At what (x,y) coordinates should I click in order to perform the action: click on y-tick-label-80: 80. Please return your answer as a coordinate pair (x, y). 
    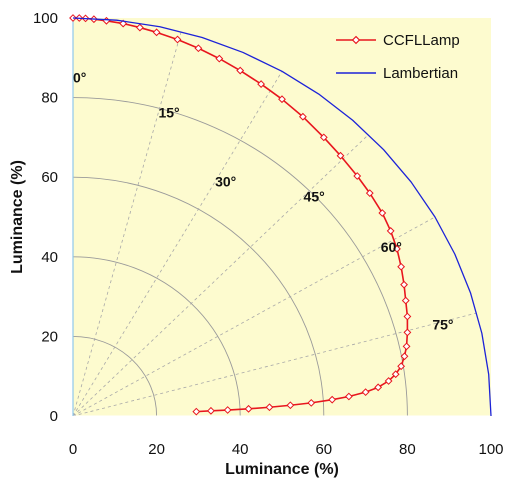
    Looking at the image, I should click on (49, 98).